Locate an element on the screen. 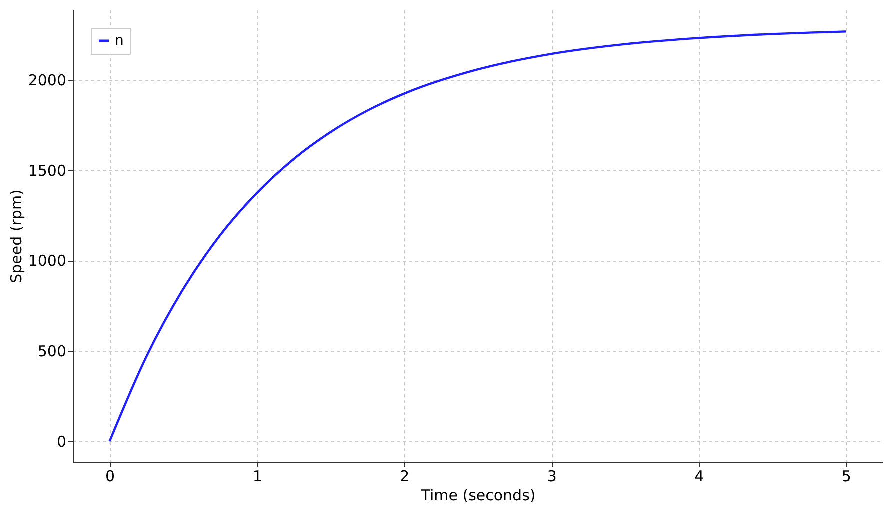  x-tick-label: 3 is located at coordinates (552, 477).